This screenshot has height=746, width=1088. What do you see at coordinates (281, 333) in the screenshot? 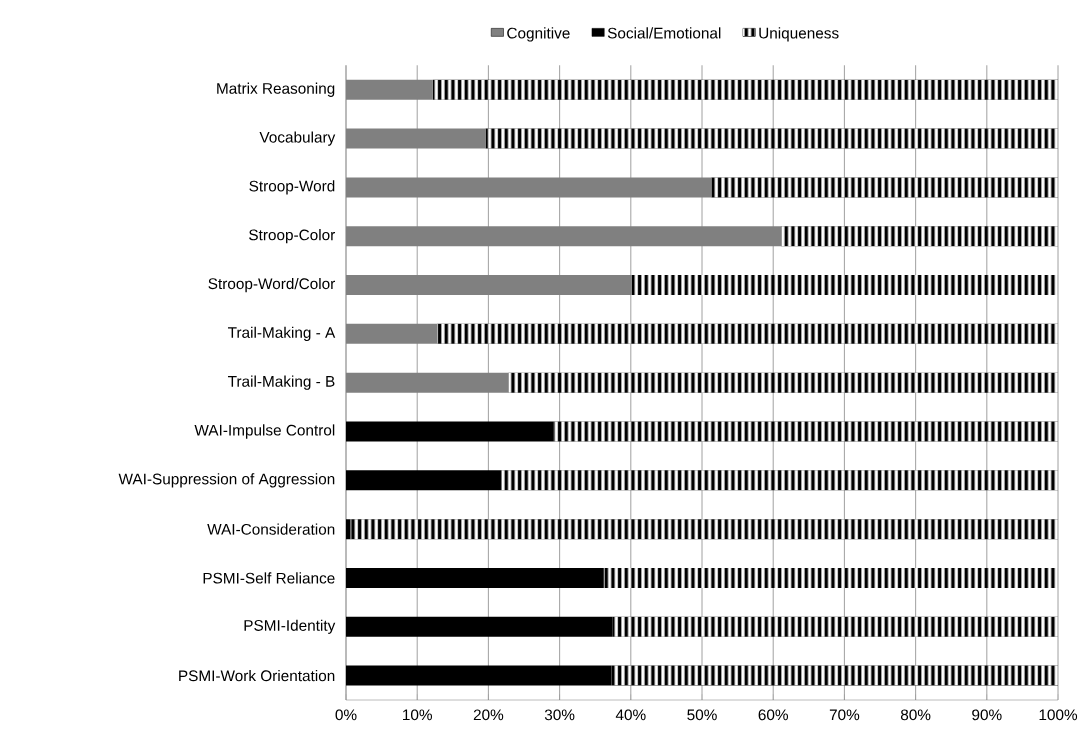
I see `y-tick-label: Trail-Making - A` at bounding box center [281, 333].